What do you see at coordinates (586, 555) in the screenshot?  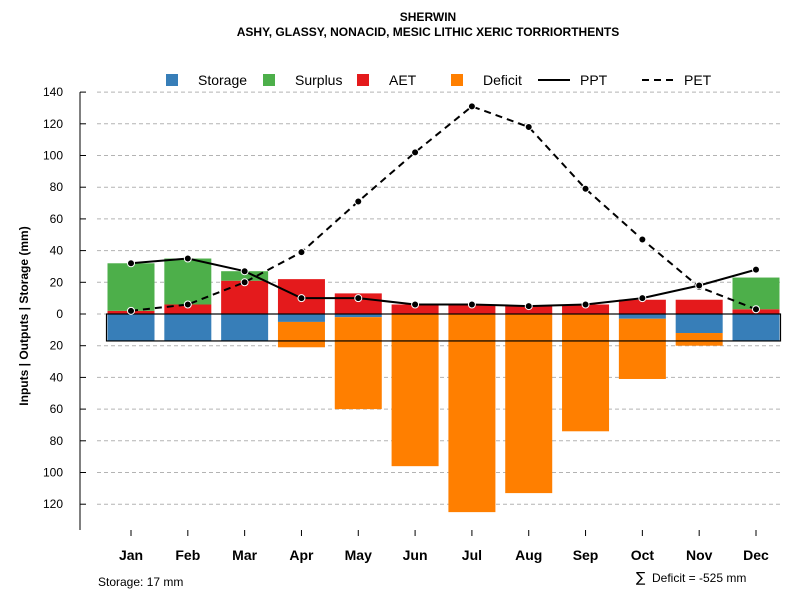 I see `x-tick-label: Sep` at bounding box center [586, 555].